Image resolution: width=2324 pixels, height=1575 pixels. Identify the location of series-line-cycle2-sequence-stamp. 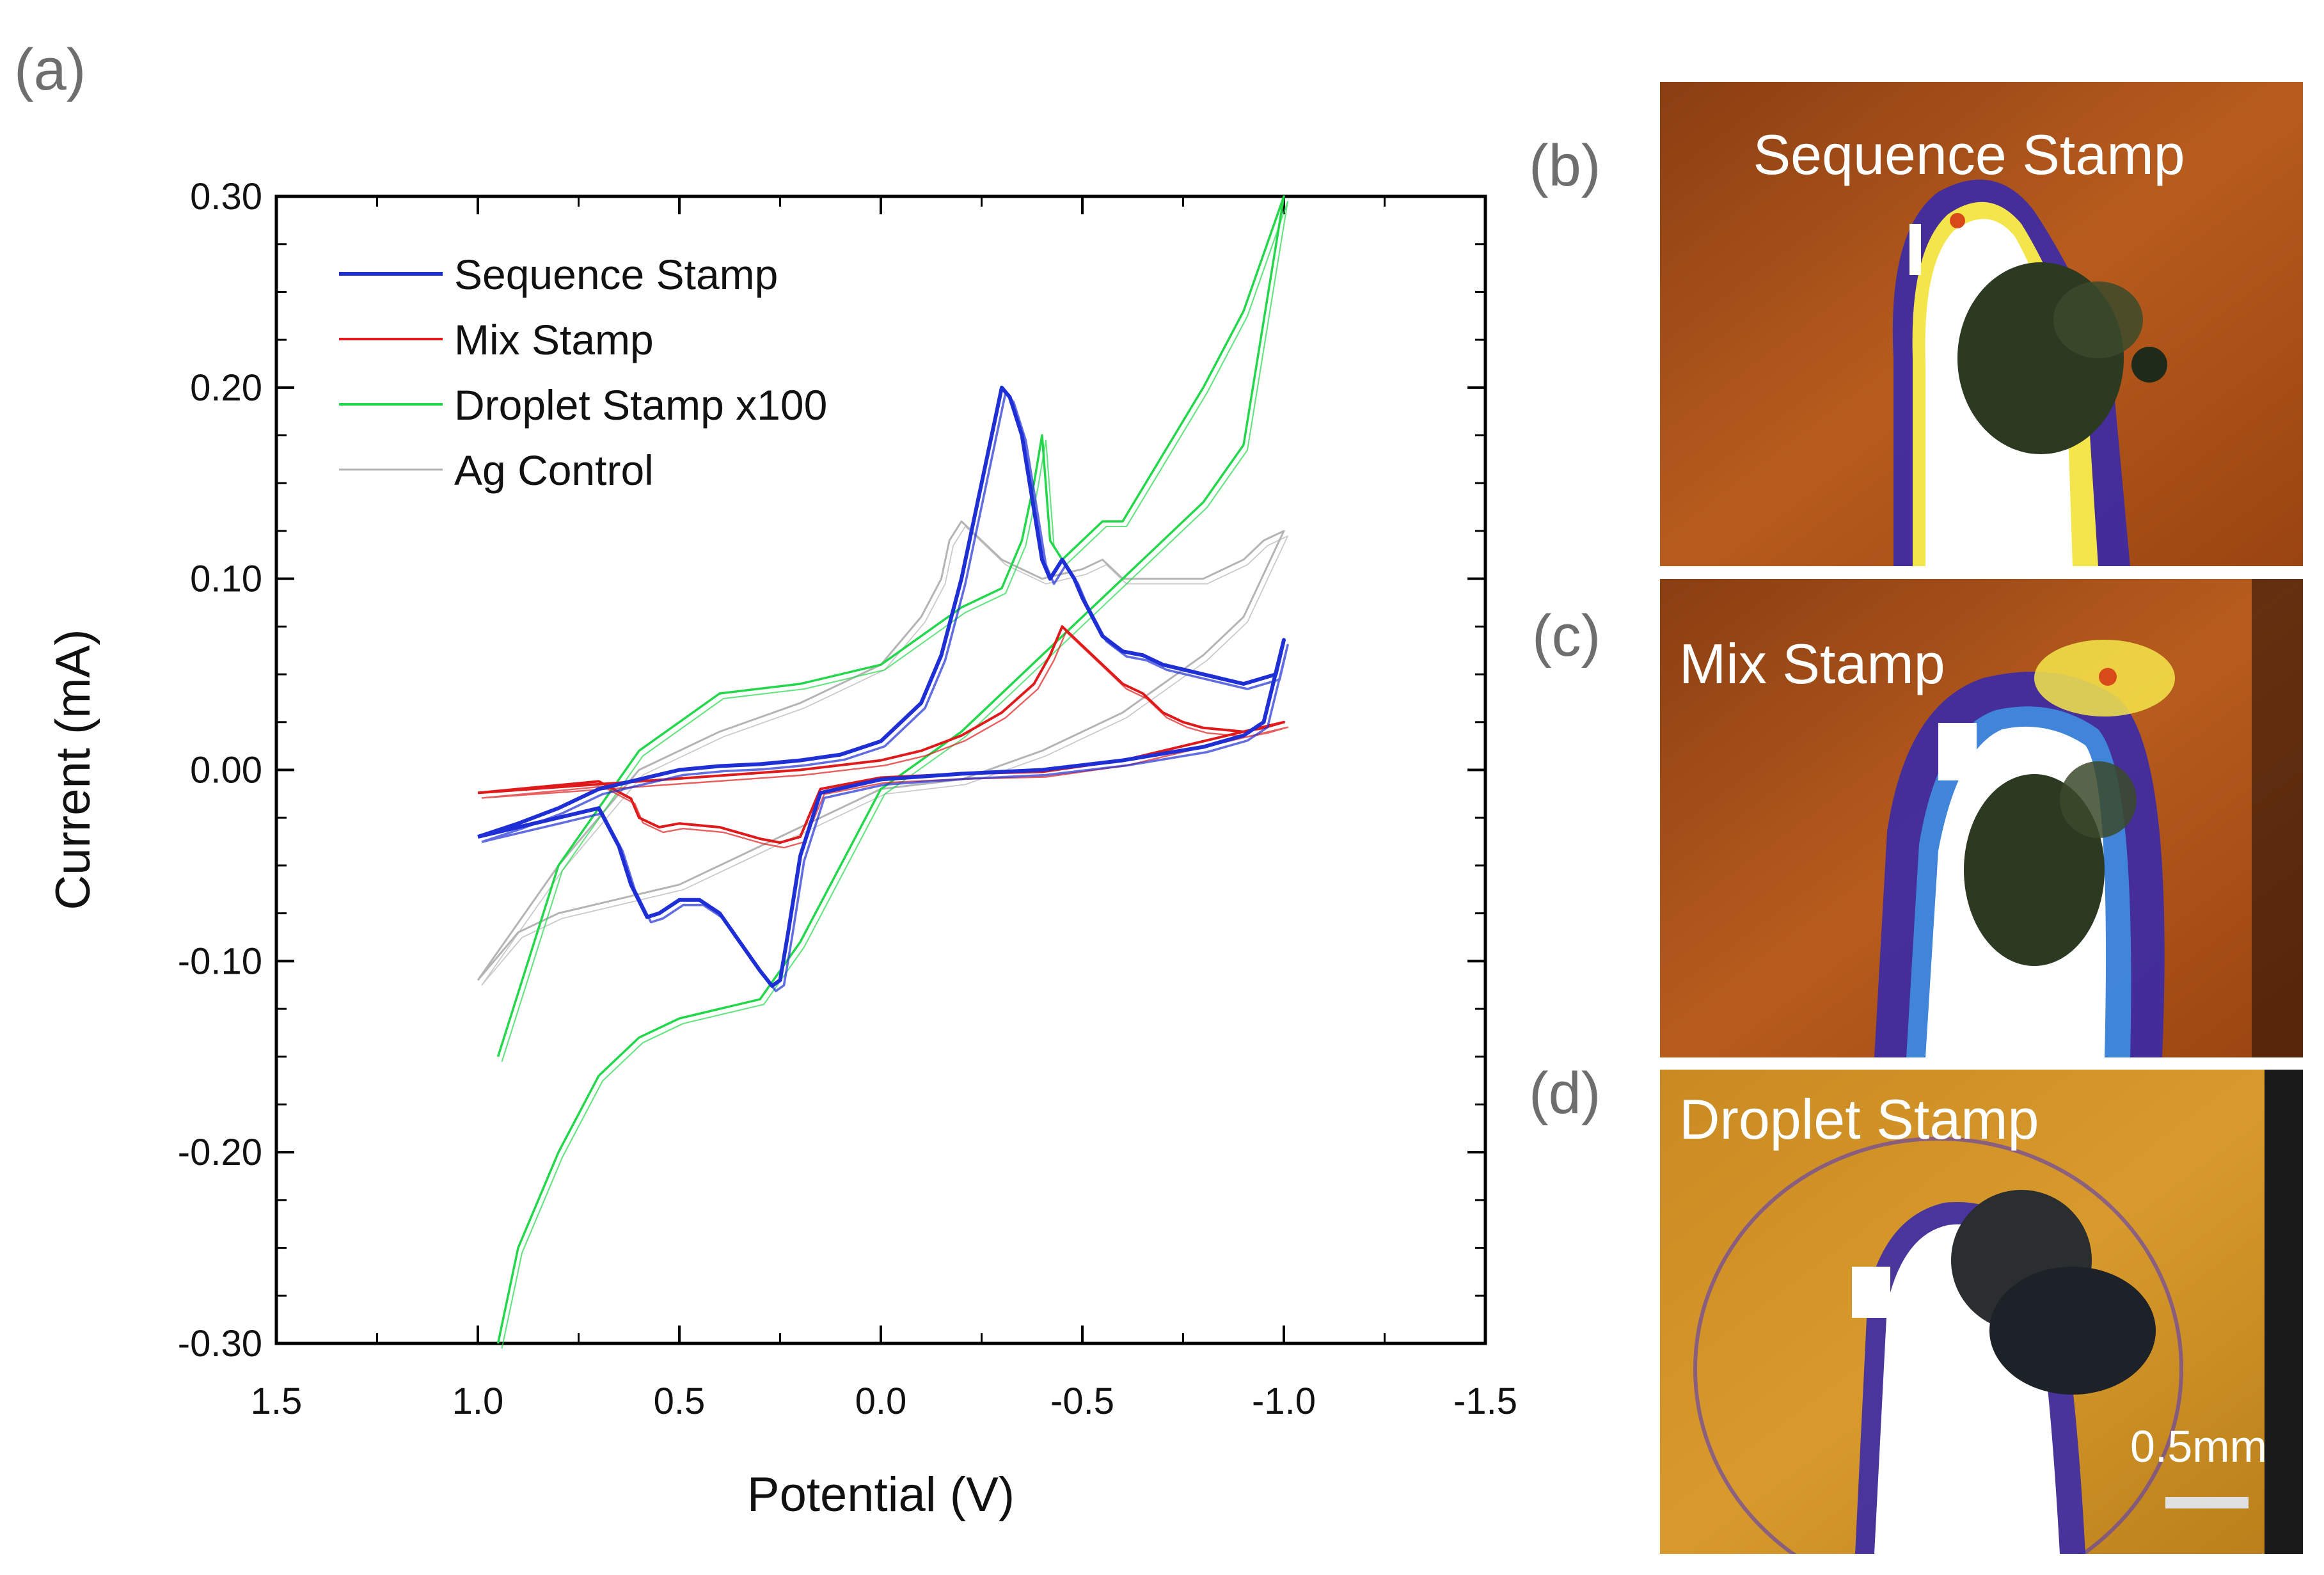
(885, 692).